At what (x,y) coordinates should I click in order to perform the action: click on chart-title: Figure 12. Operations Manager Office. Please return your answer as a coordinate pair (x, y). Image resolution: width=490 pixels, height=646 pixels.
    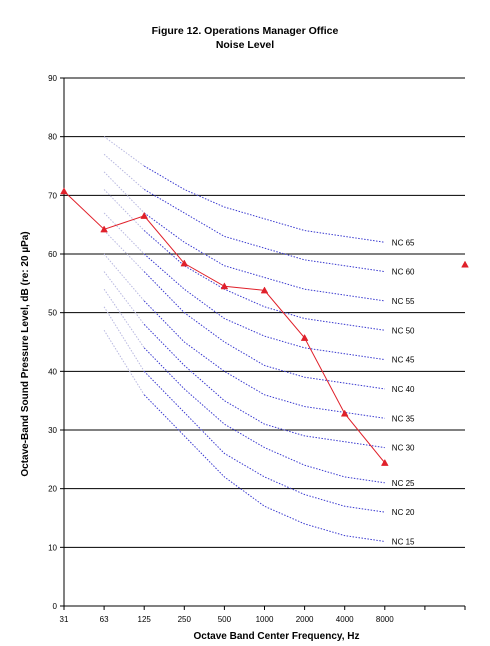
    Looking at the image, I should click on (245, 31).